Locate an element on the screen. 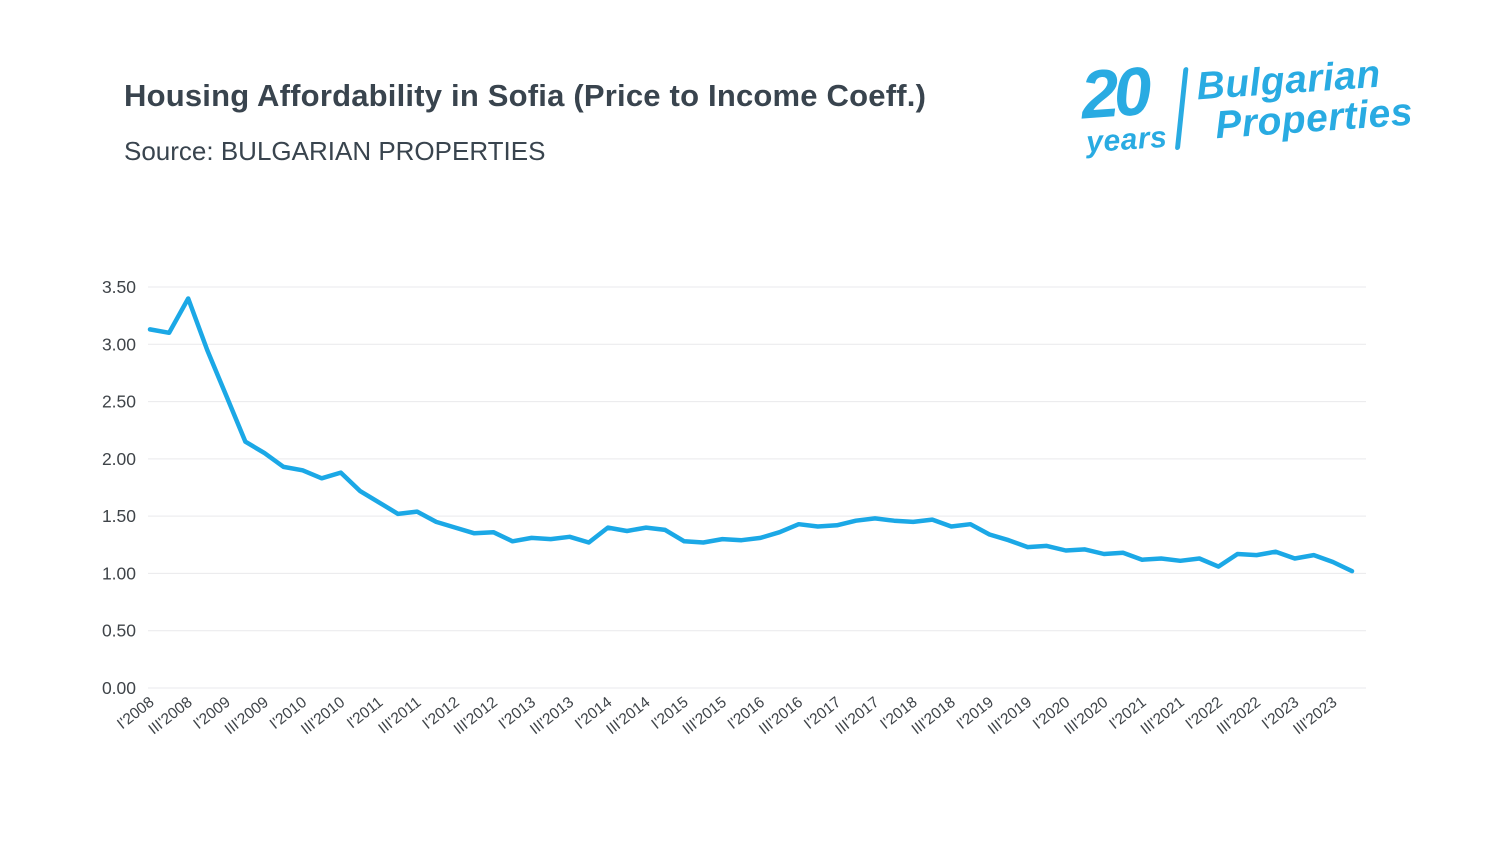  y-tick-label: 2.00 is located at coordinates (119, 459).